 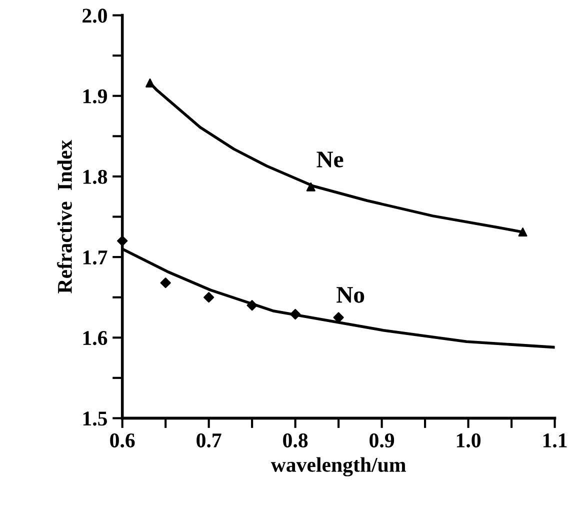 I want to click on y-tick-label: 1.7, so click(x=95, y=257).